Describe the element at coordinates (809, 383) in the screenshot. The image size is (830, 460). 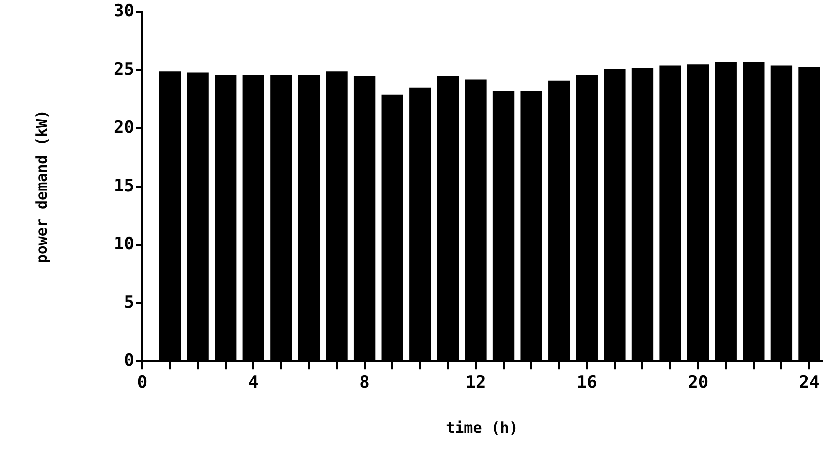
I see `x-tick-label: 24` at that location.